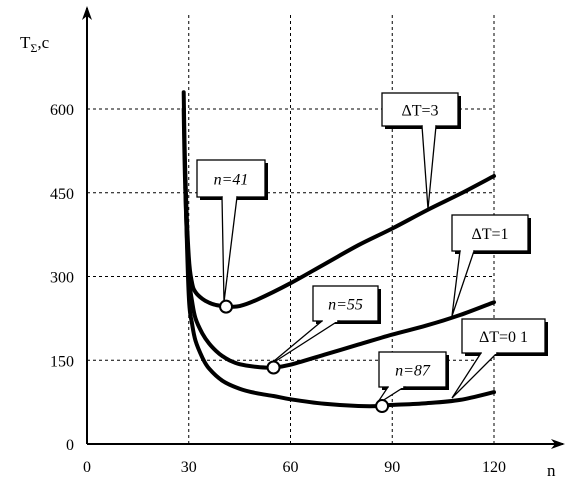  I want to click on x-tick-label: 60, so click(291, 467).